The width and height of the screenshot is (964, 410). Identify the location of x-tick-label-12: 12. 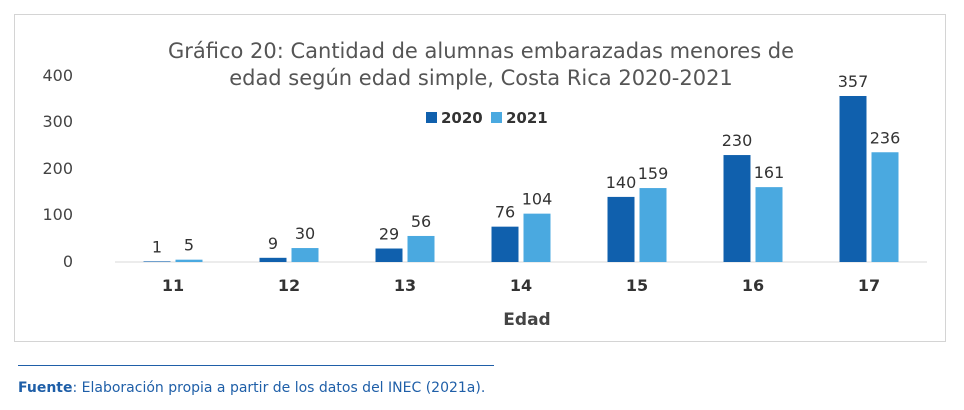
(289, 285).